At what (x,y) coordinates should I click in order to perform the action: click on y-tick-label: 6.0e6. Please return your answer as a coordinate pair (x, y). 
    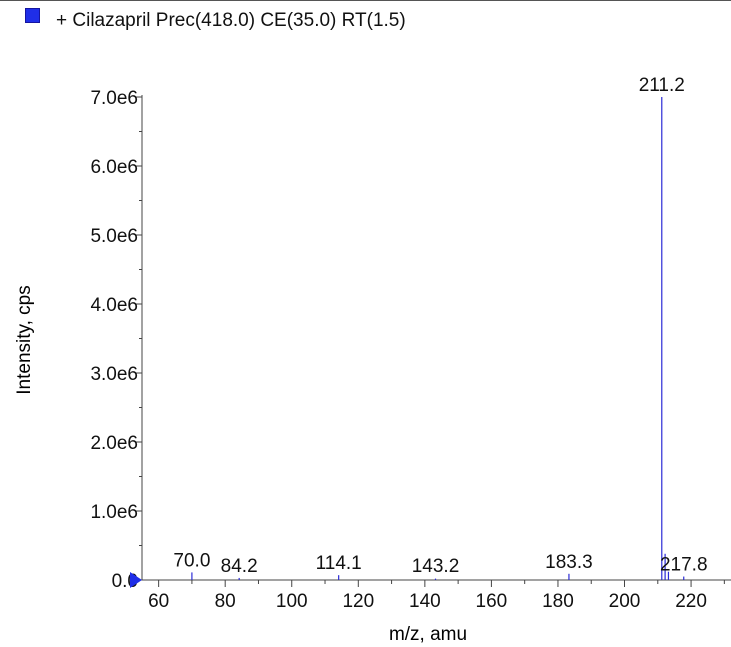
    Looking at the image, I should click on (114, 167).